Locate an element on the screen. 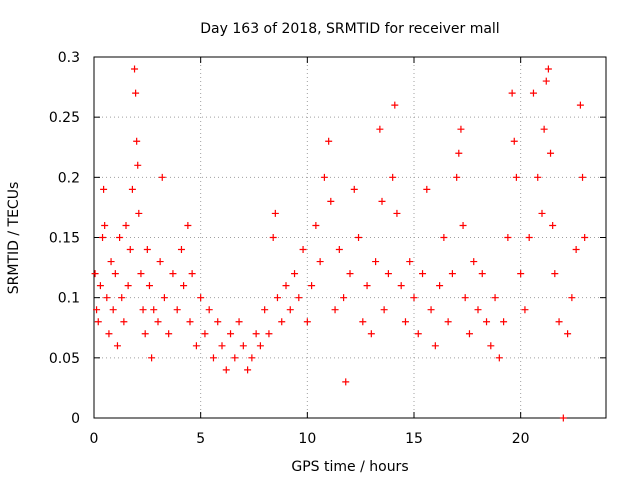 The width and height of the screenshot is (640, 480). y-tick-label: 0.25 is located at coordinates (64, 118).